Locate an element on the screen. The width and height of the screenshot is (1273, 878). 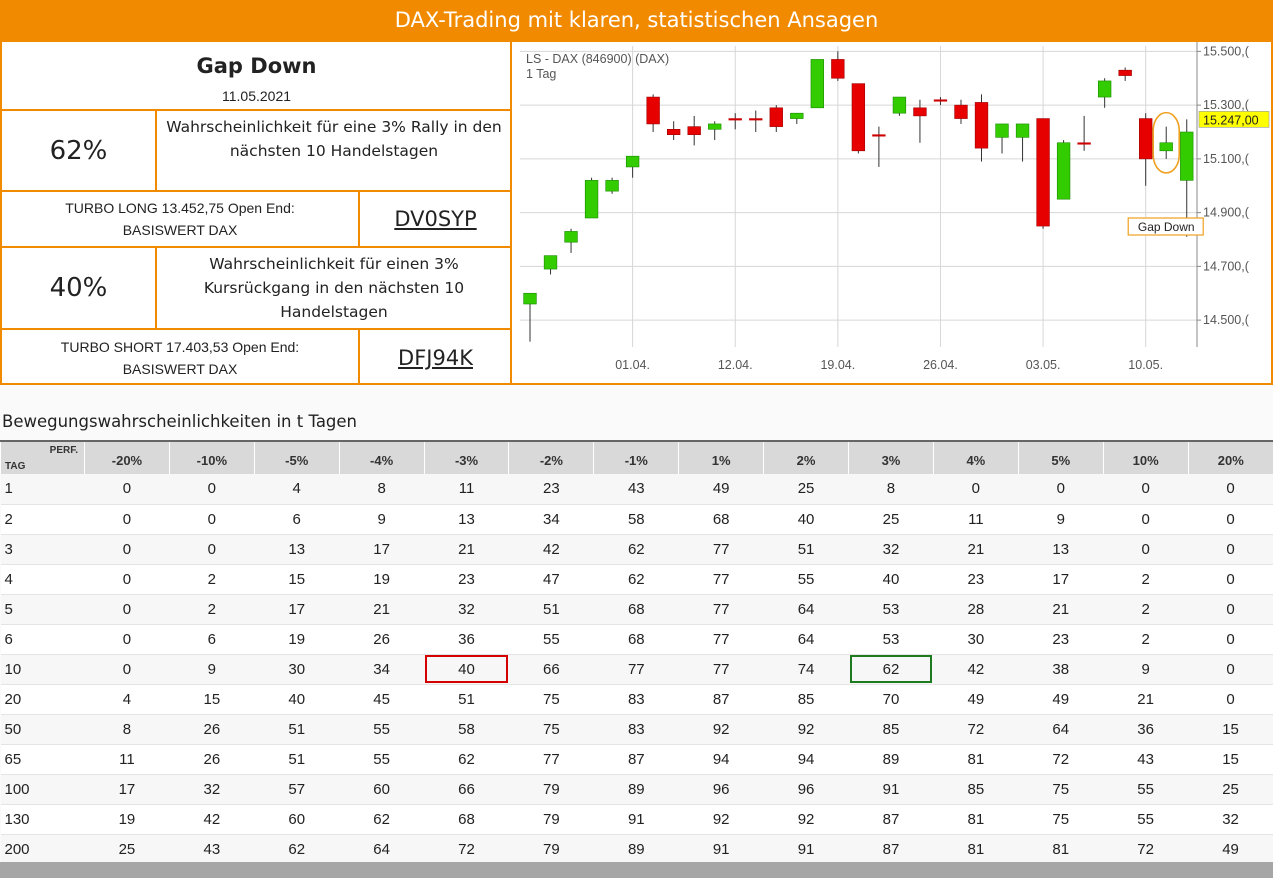
table-cell: 45 is located at coordinates (382, 699).